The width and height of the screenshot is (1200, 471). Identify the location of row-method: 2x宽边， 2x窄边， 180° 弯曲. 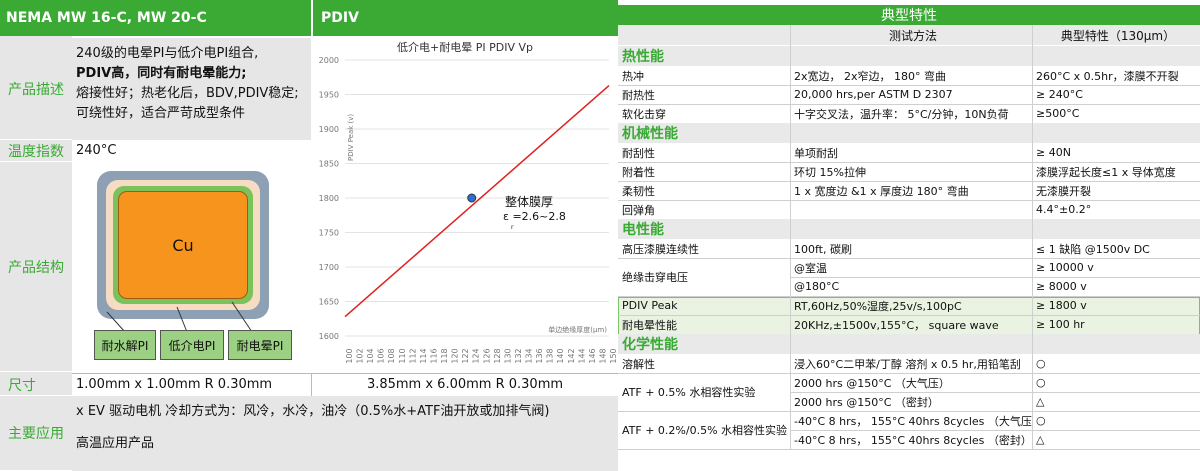
(870, 76).